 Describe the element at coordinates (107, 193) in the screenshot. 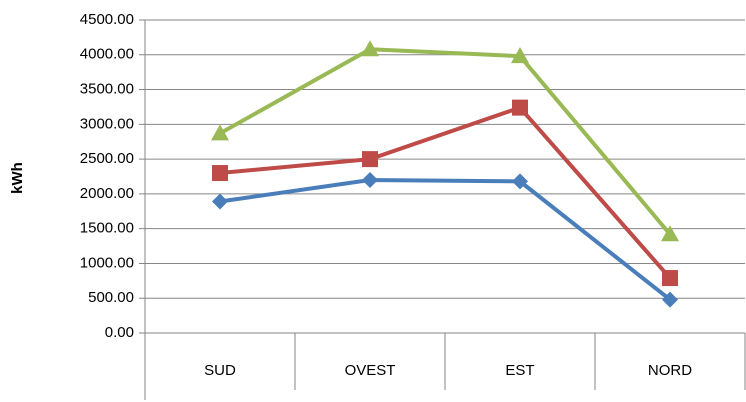

I see `y-tick-label: 2000.00` at that location.